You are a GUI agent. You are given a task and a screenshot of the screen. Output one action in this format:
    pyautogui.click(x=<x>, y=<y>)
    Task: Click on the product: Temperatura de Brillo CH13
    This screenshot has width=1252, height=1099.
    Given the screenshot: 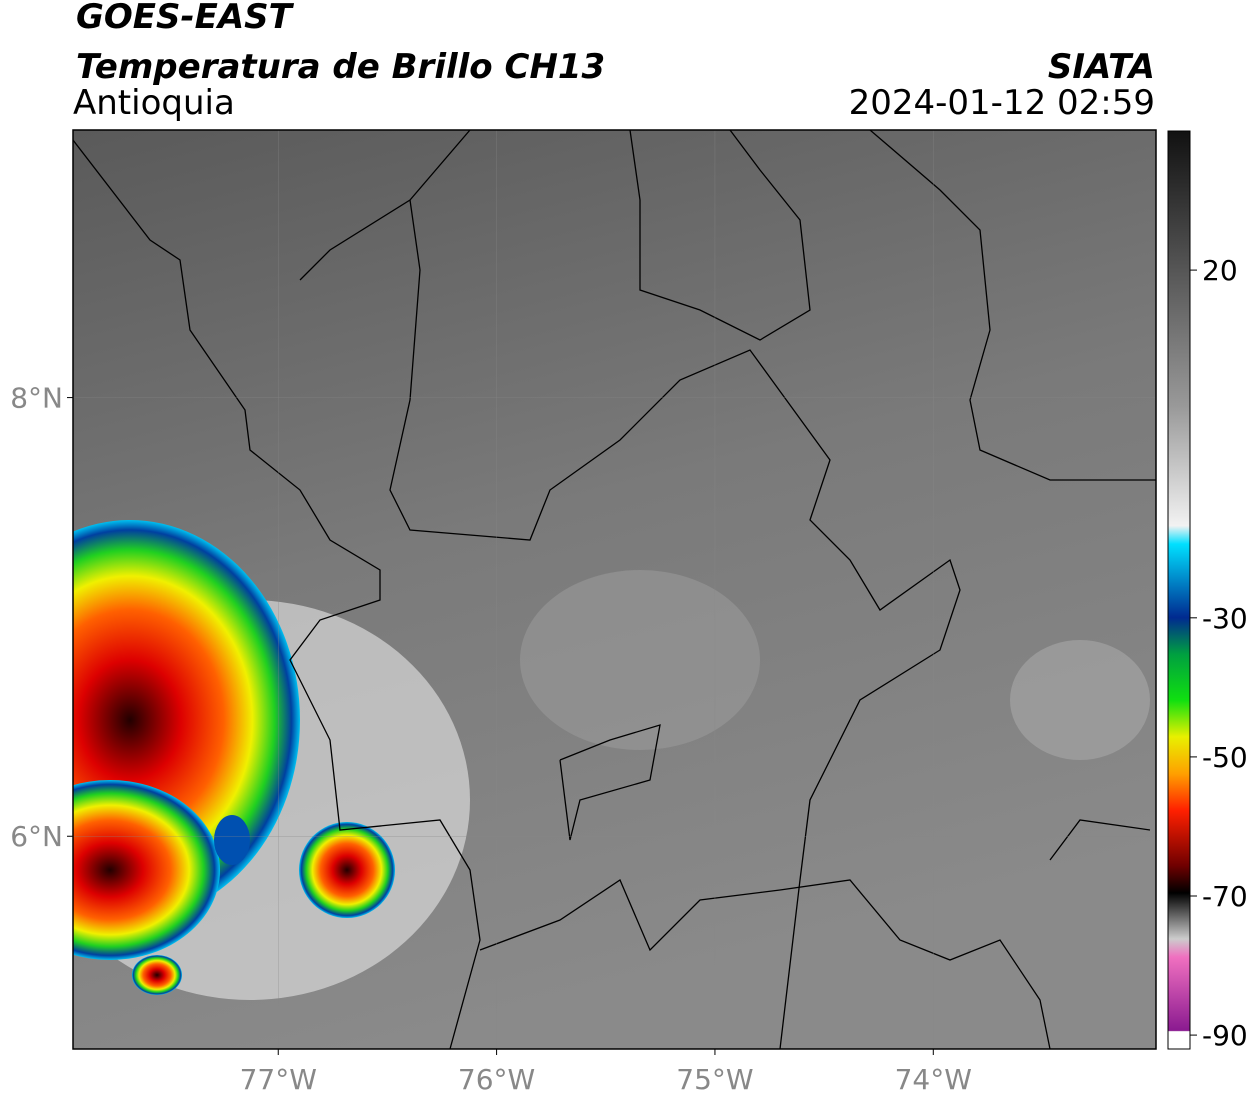 What is the action you would take?
    pyautogui.click(x=340, y=67)
    